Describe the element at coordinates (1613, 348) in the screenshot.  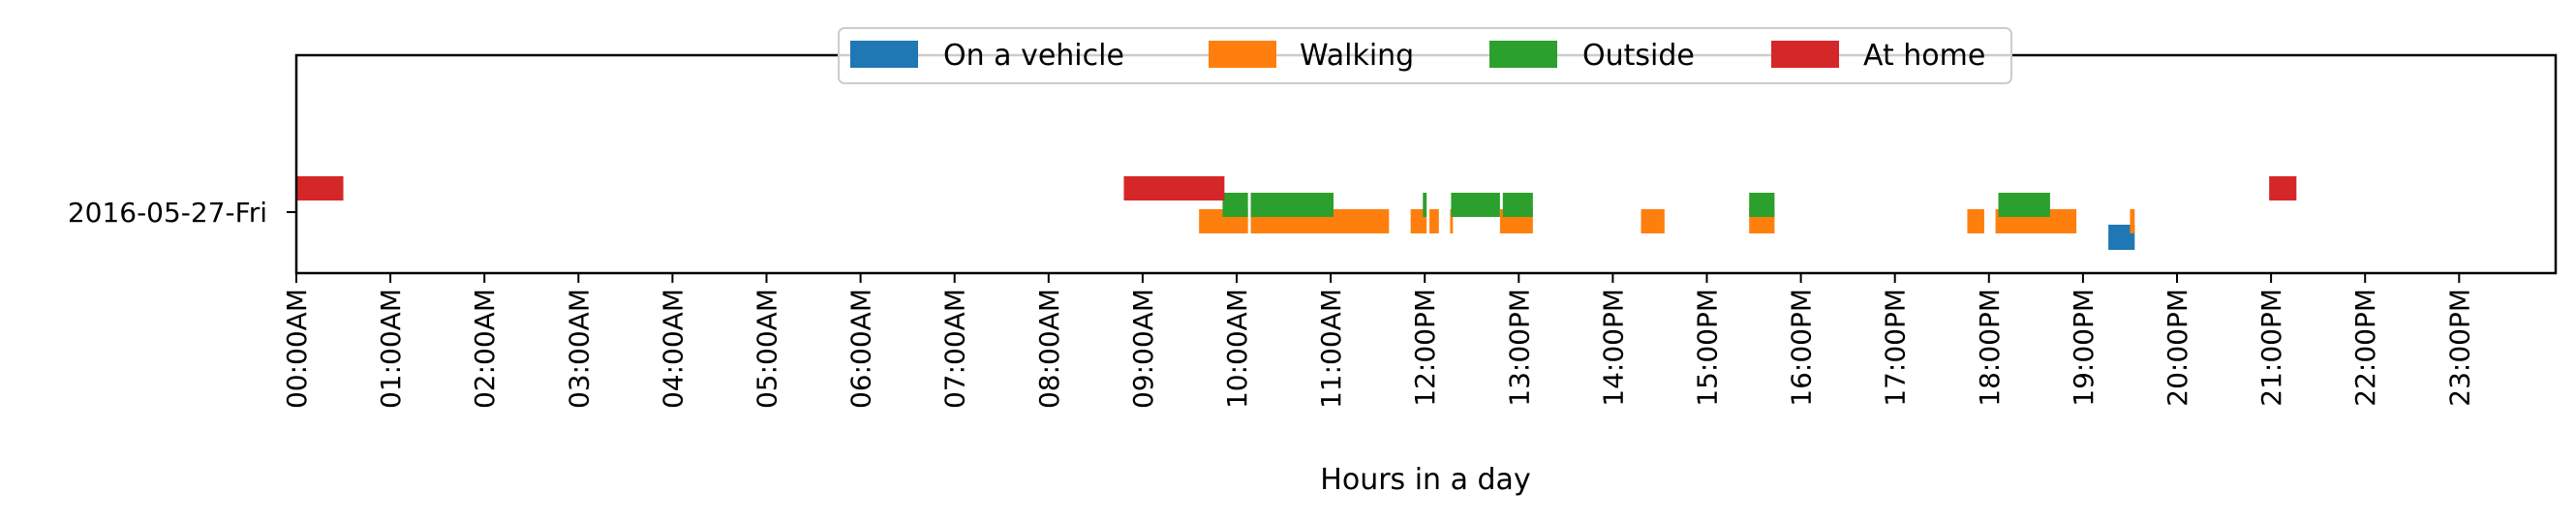
I see `x-tick-label: 14:00PM` at that location.